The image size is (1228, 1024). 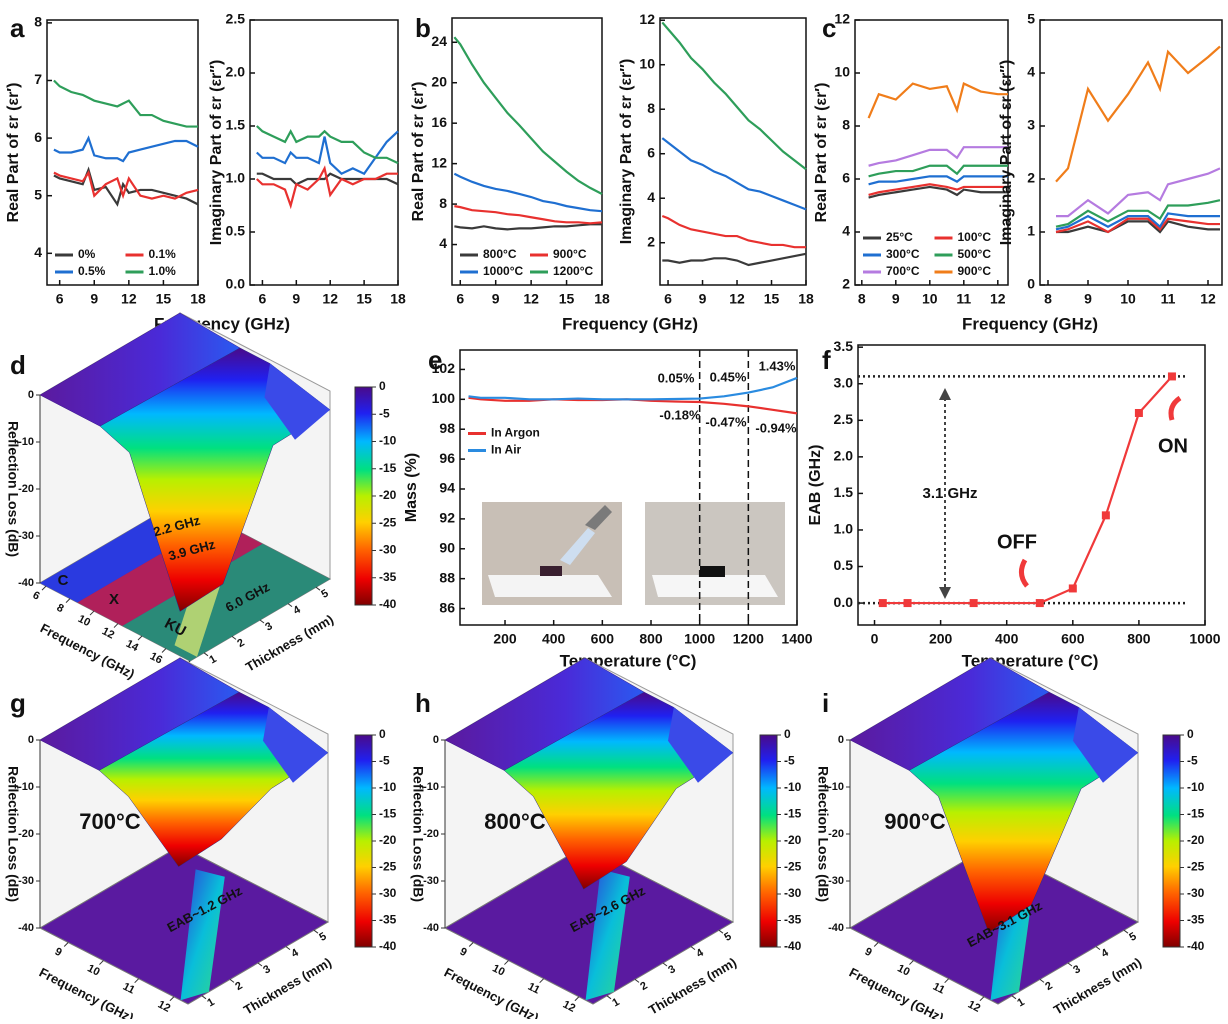 What do you see at coordinates (836, 834) in the screenshot?
I see `z-tick-label: -20` at bounding box center [836, 834].